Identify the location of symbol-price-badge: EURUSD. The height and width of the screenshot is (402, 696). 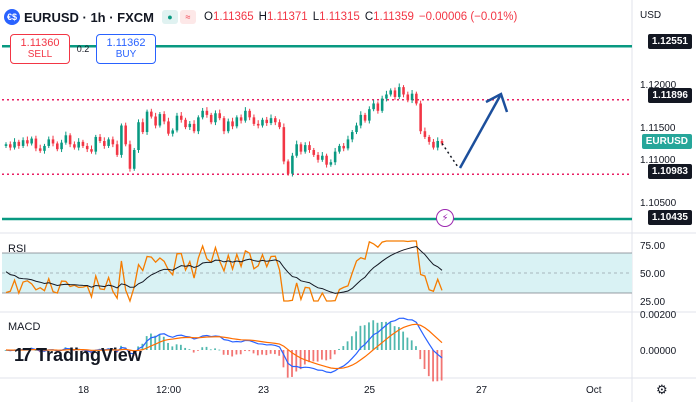
(666, 141).